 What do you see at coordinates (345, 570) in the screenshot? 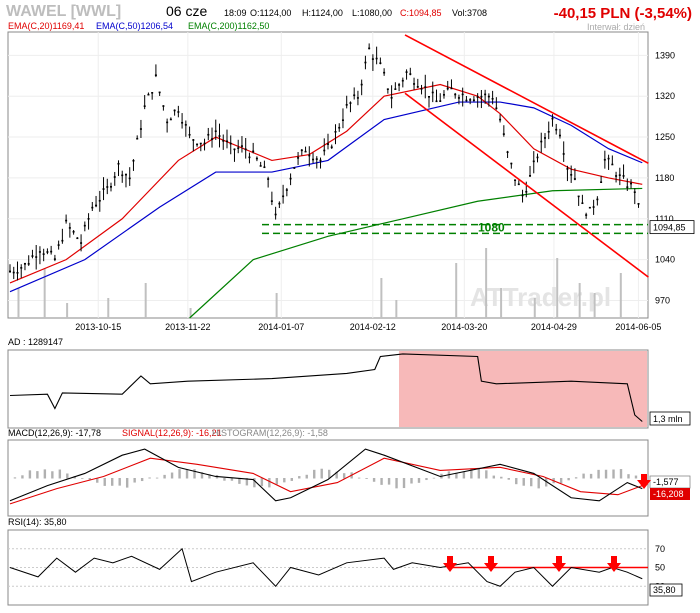
I see `rsi-indicator: 30507035,80` at bounding box center [345, 570].